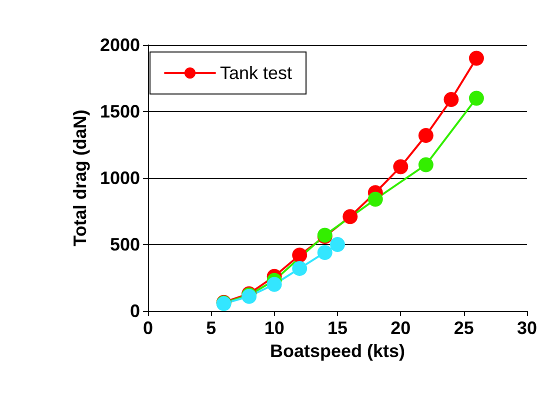 Image resolution: width=553 pixels, height=414 pixels. I want to click on y-tick-label: 0, so click(135, 311).